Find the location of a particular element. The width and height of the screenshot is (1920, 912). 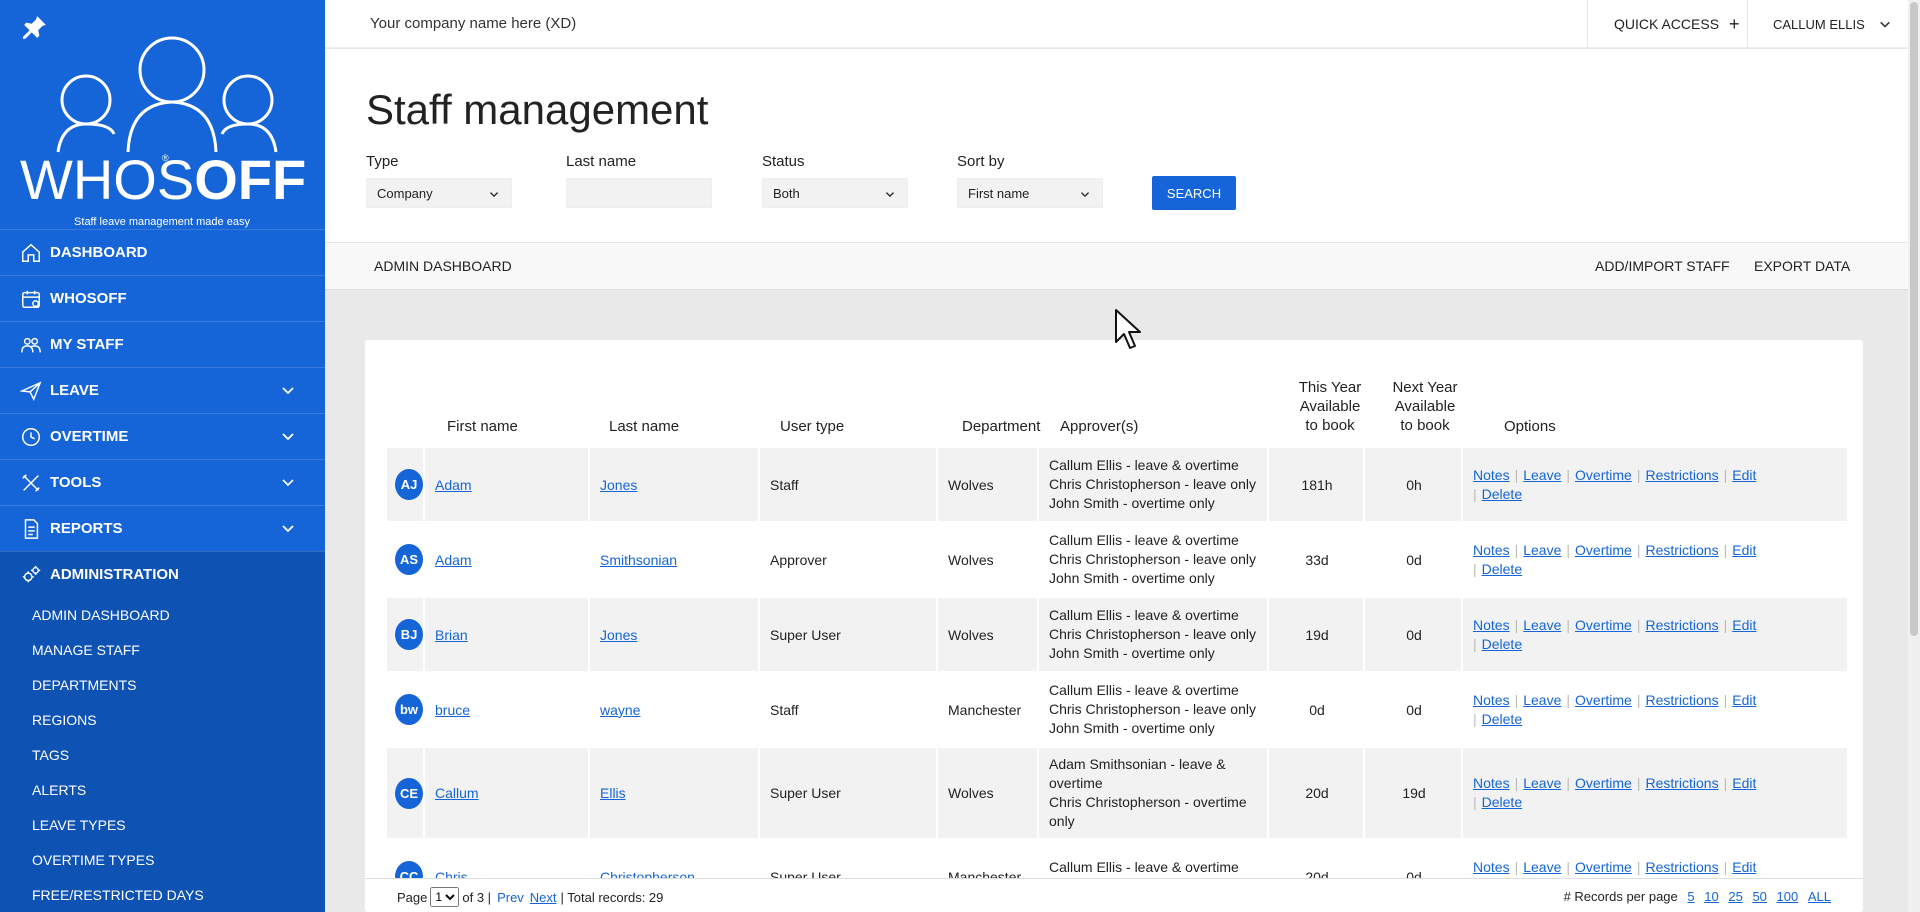

subnav-item-departments: DEPARTMENTS is located at coordinates (84, 684).